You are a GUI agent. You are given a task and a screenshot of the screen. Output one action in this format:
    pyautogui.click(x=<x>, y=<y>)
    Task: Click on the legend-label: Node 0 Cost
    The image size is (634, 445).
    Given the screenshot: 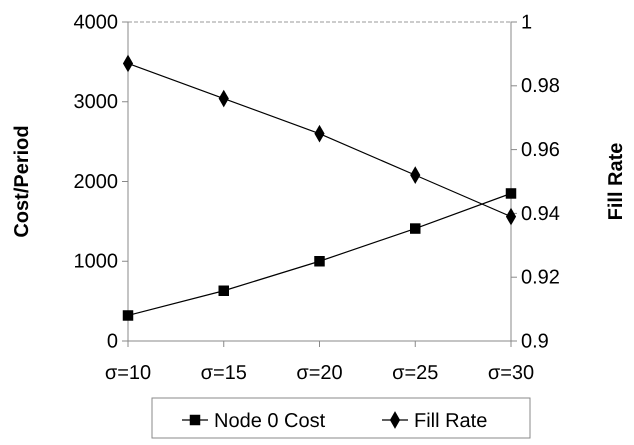 What is the action you would take?
    pyautogui.click(x=270, y=421)
    